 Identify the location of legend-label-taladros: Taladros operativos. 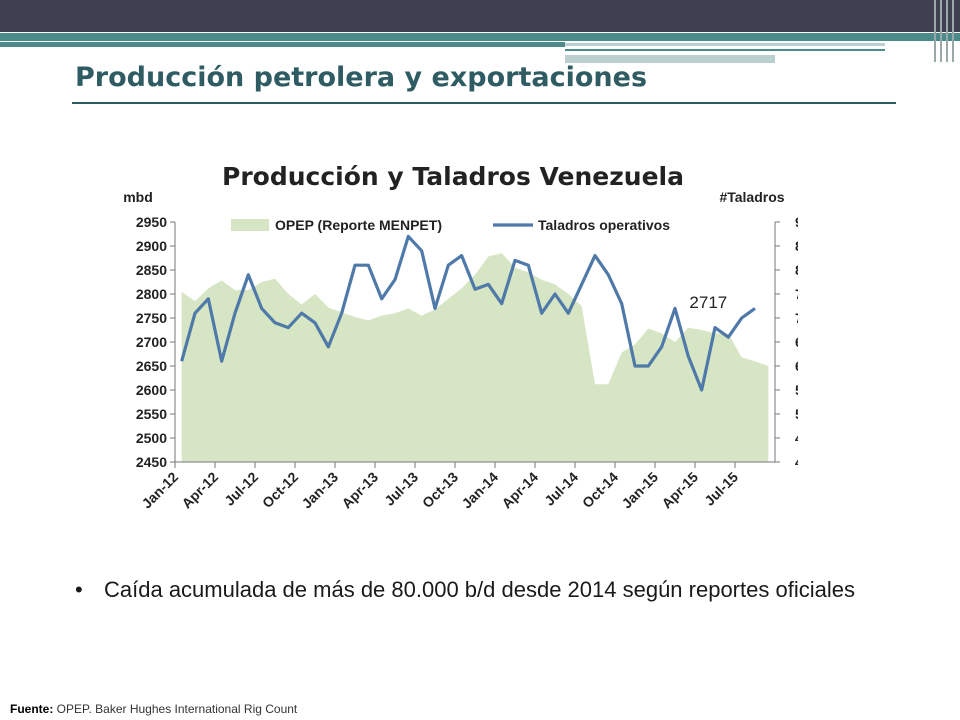
(604, 225).